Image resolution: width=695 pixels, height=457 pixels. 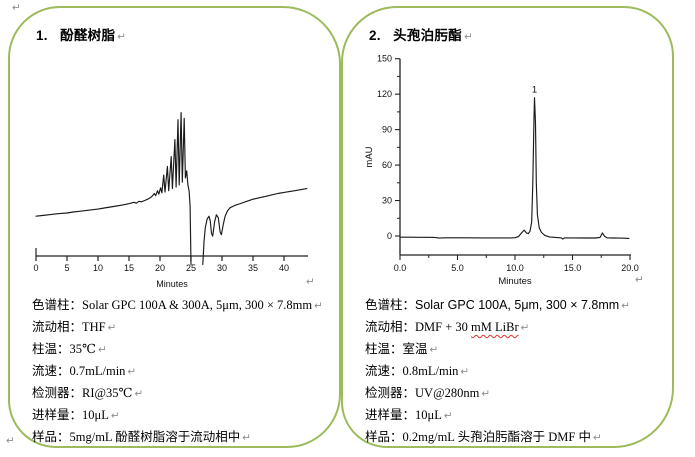 I want to click on spec-value: DMF + 30, so click(x=443, y=327).